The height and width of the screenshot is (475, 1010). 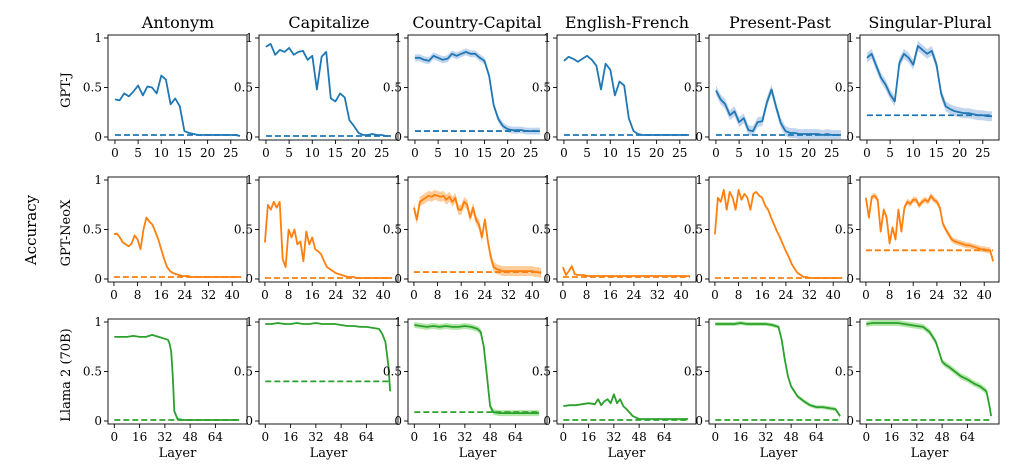 I want to click on col-title-present-past: Present-Past, so click(x=780, y=22).